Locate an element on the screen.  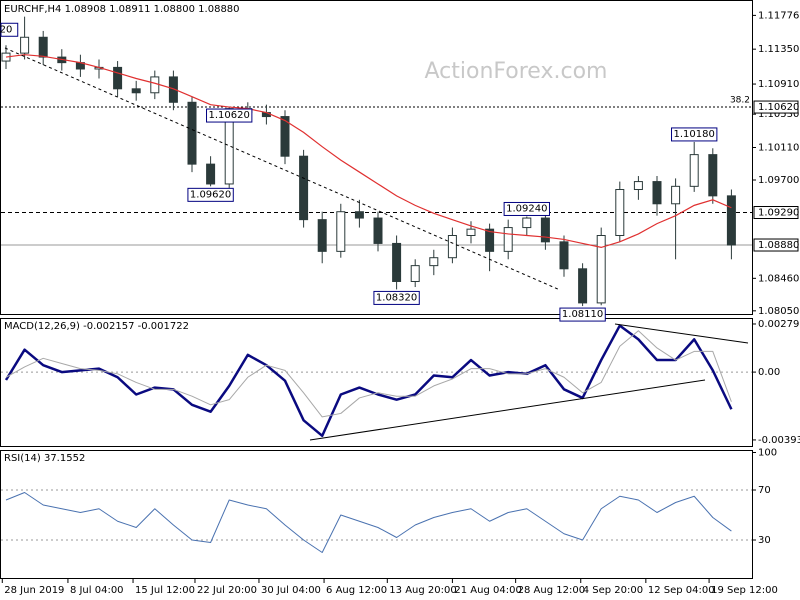
annotation-label: 1.09620 is located at coordinates (210, 194).